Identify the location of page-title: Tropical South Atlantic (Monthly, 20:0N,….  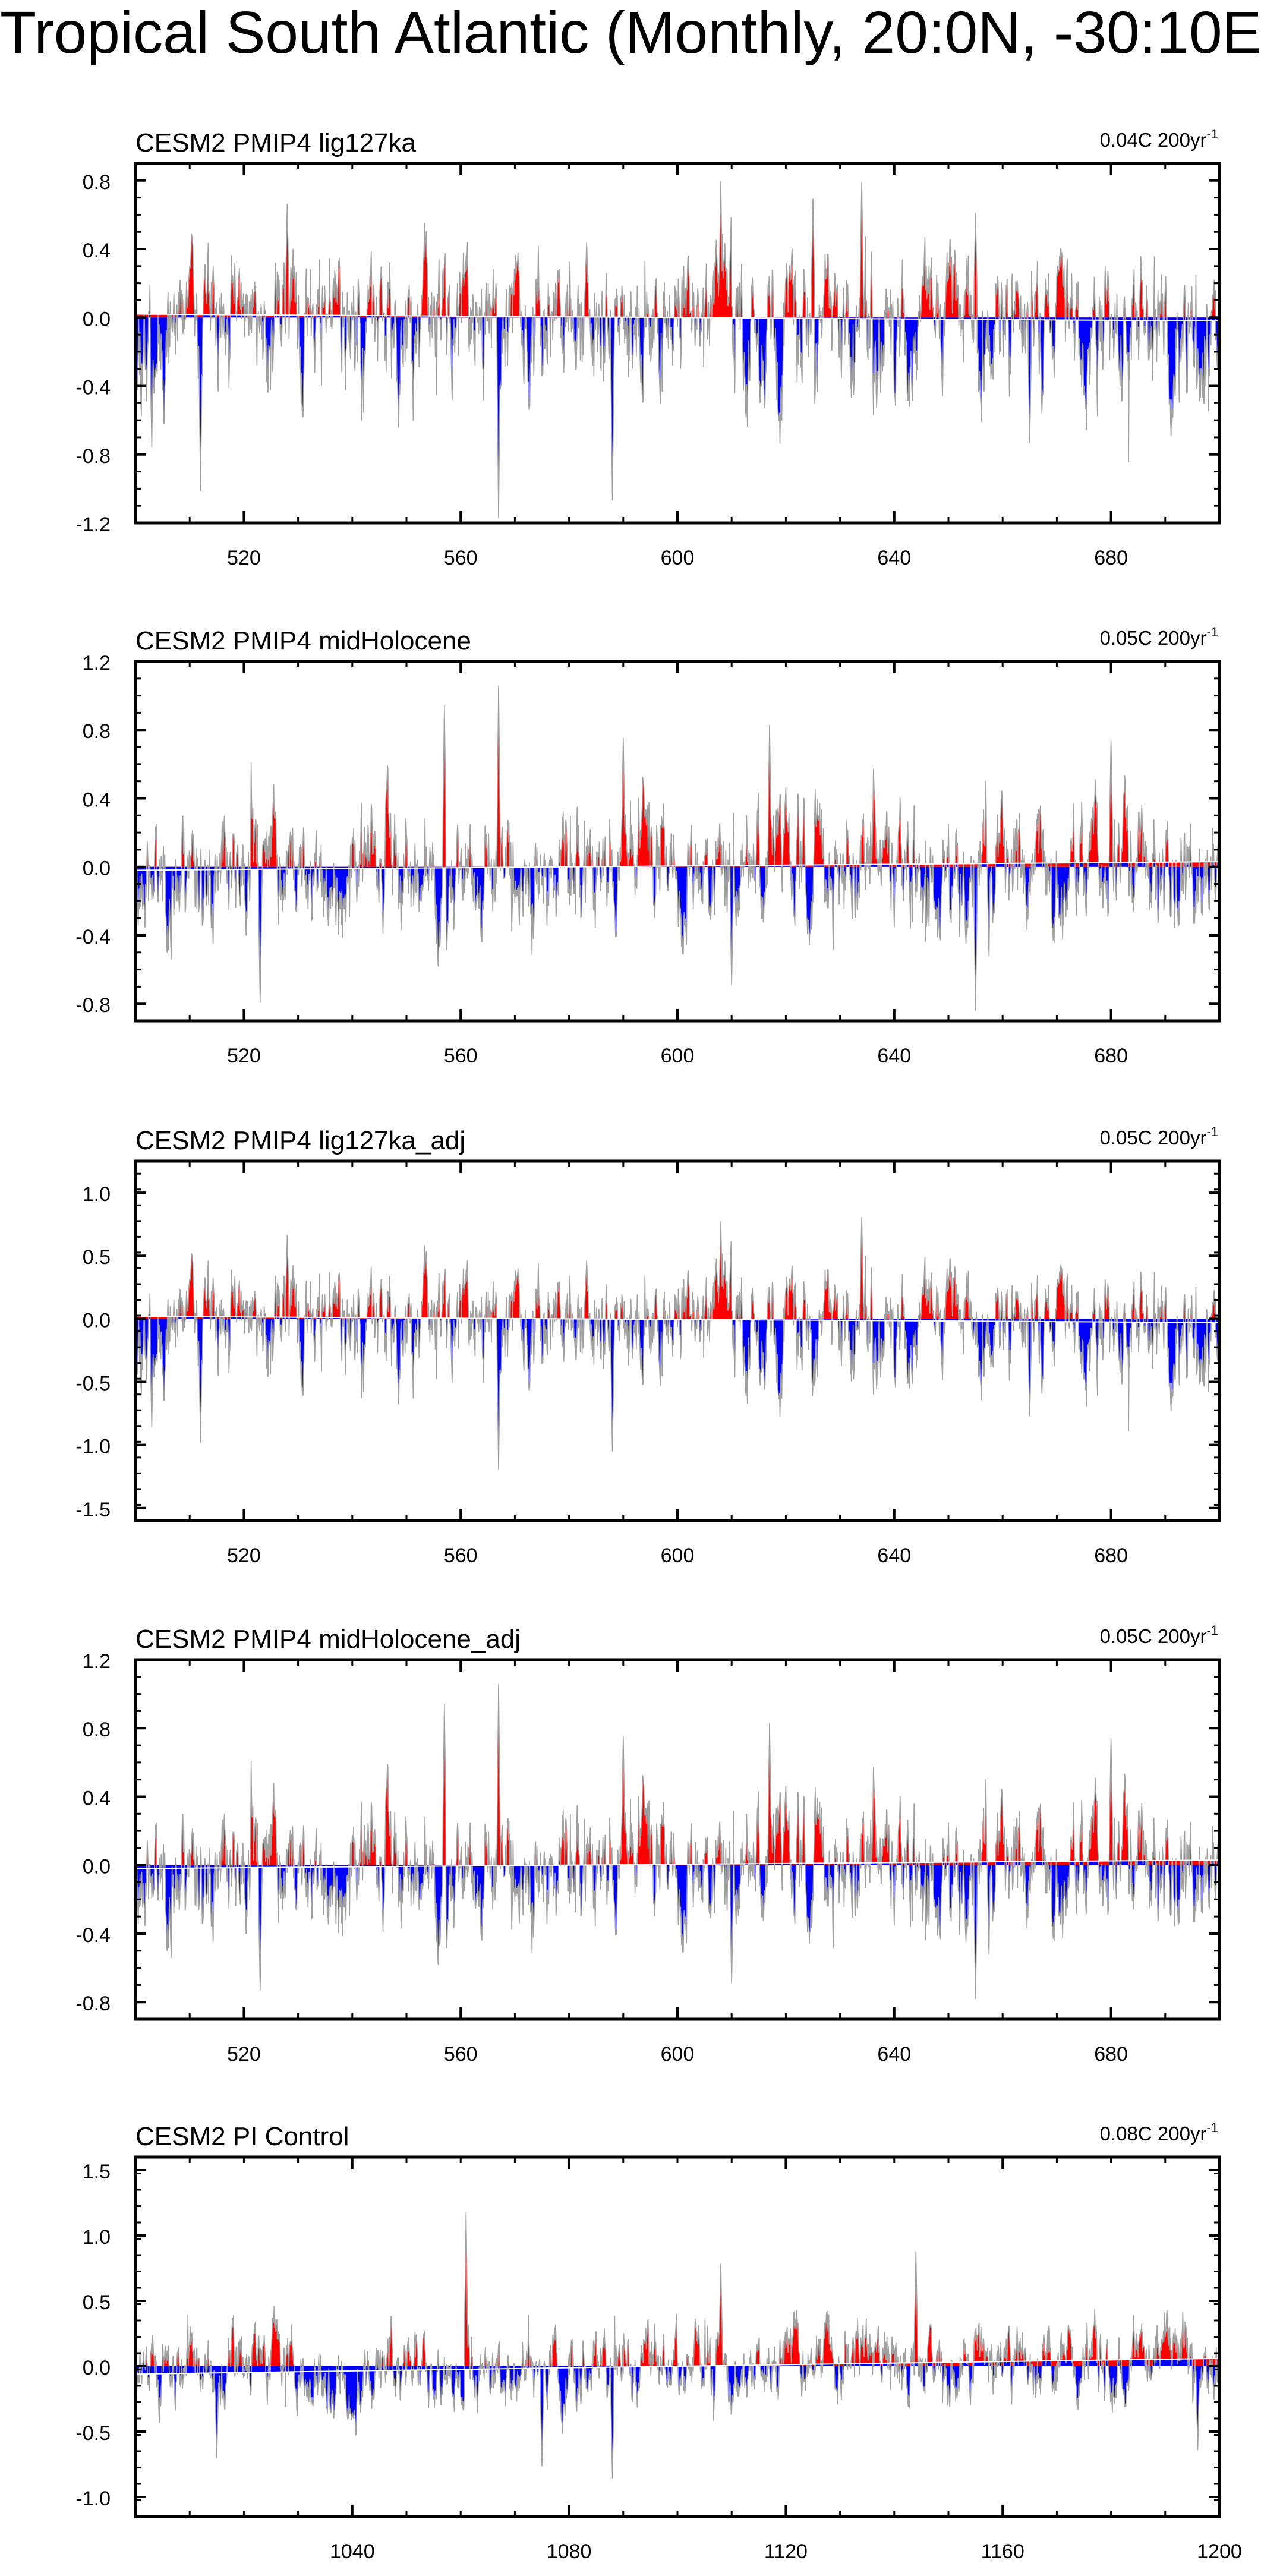
(630, 33).